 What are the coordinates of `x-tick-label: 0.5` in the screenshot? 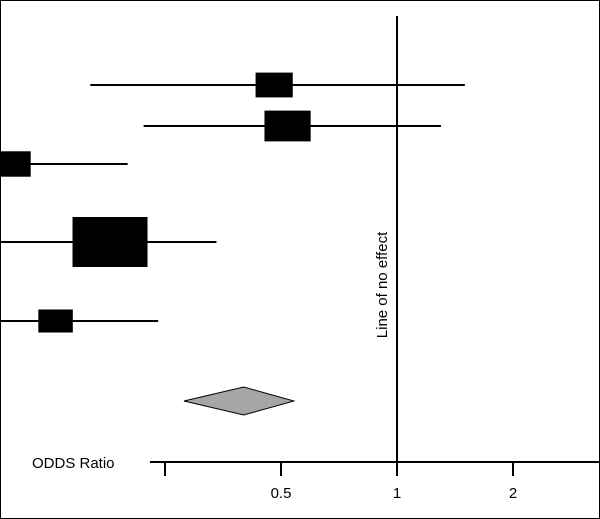 It's located at (281, 493).